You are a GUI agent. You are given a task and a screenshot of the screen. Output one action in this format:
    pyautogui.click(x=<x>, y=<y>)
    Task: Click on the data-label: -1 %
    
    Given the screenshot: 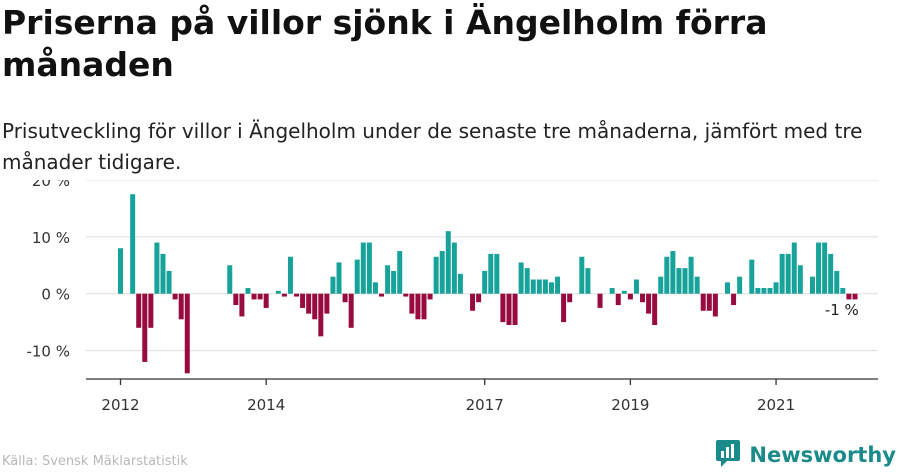 What is the action you would take?
    pyautogui.click(x=842, y=310)
    